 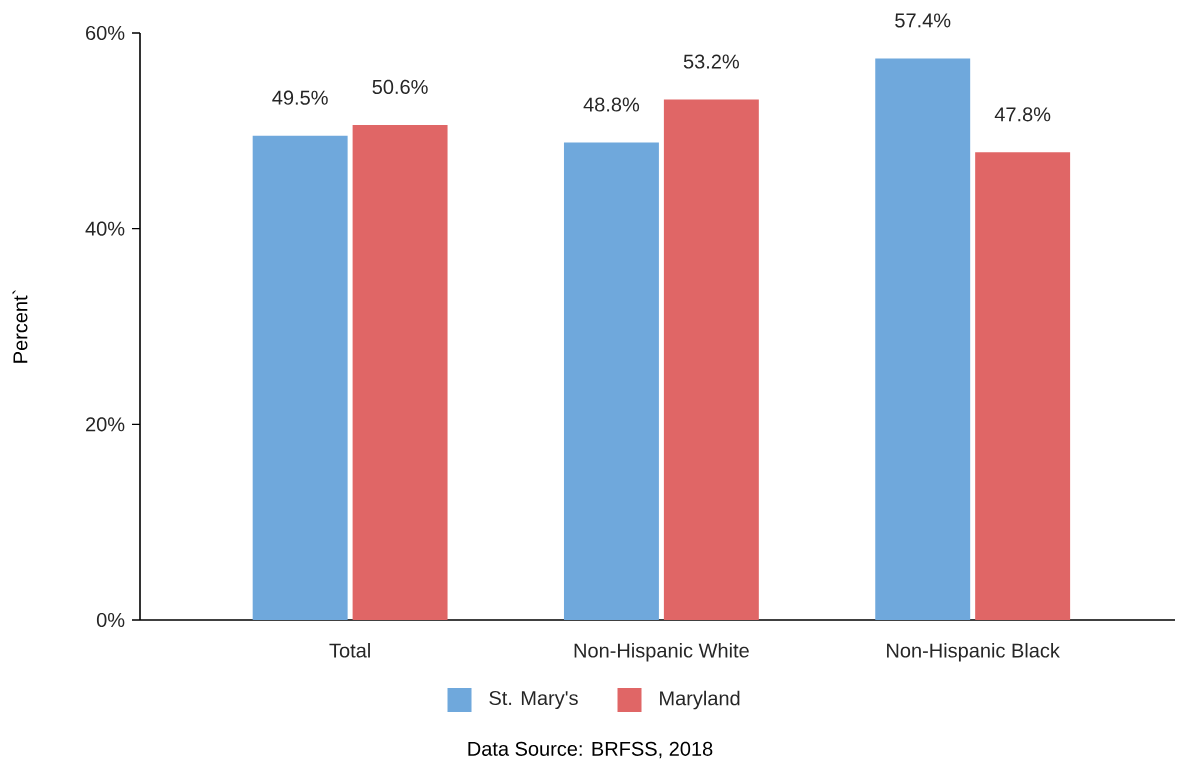 What do you see at coordinates (923, 20) in the screenshot?
I see `data-label: 57.4%` at bounding box center [923, 20].